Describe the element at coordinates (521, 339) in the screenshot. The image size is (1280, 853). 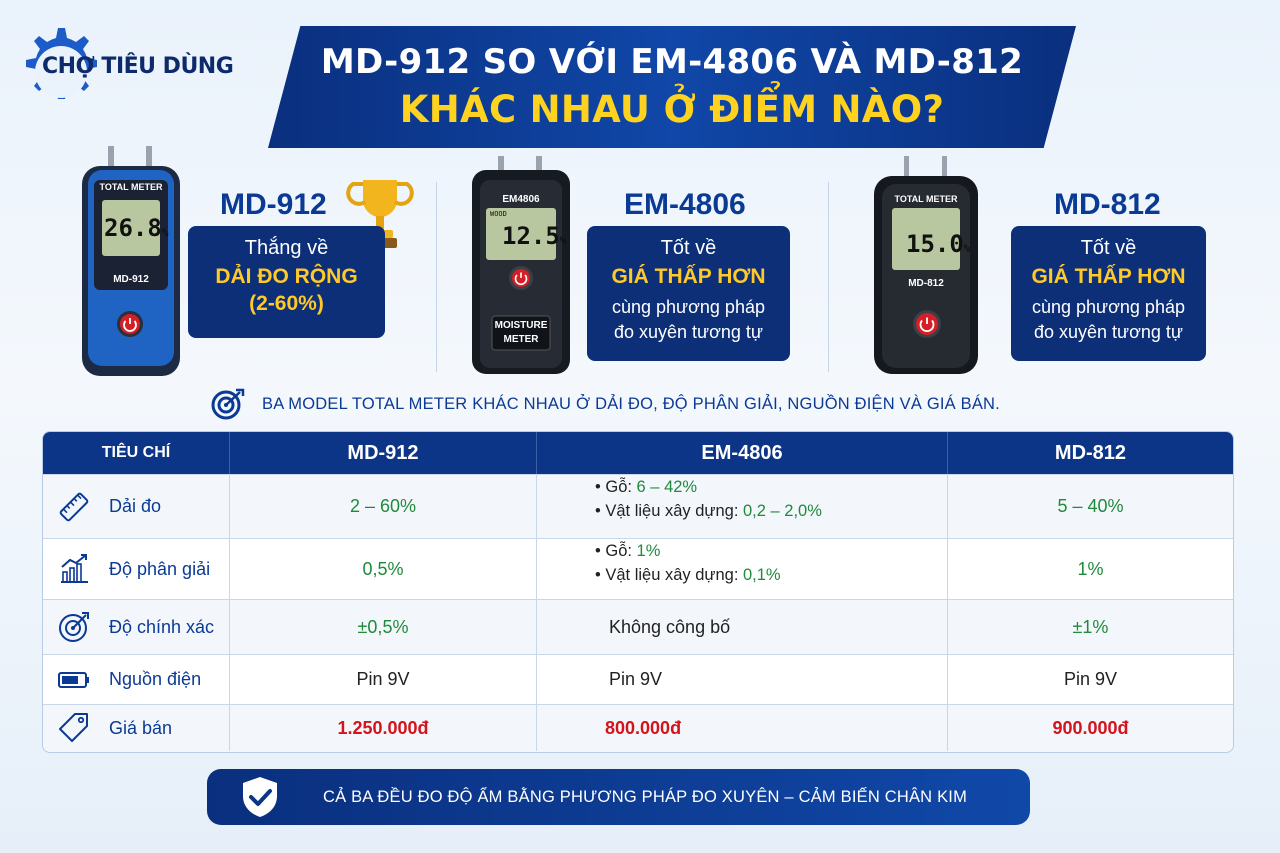
I see `em4806-device-model-line2: METER` at that location.